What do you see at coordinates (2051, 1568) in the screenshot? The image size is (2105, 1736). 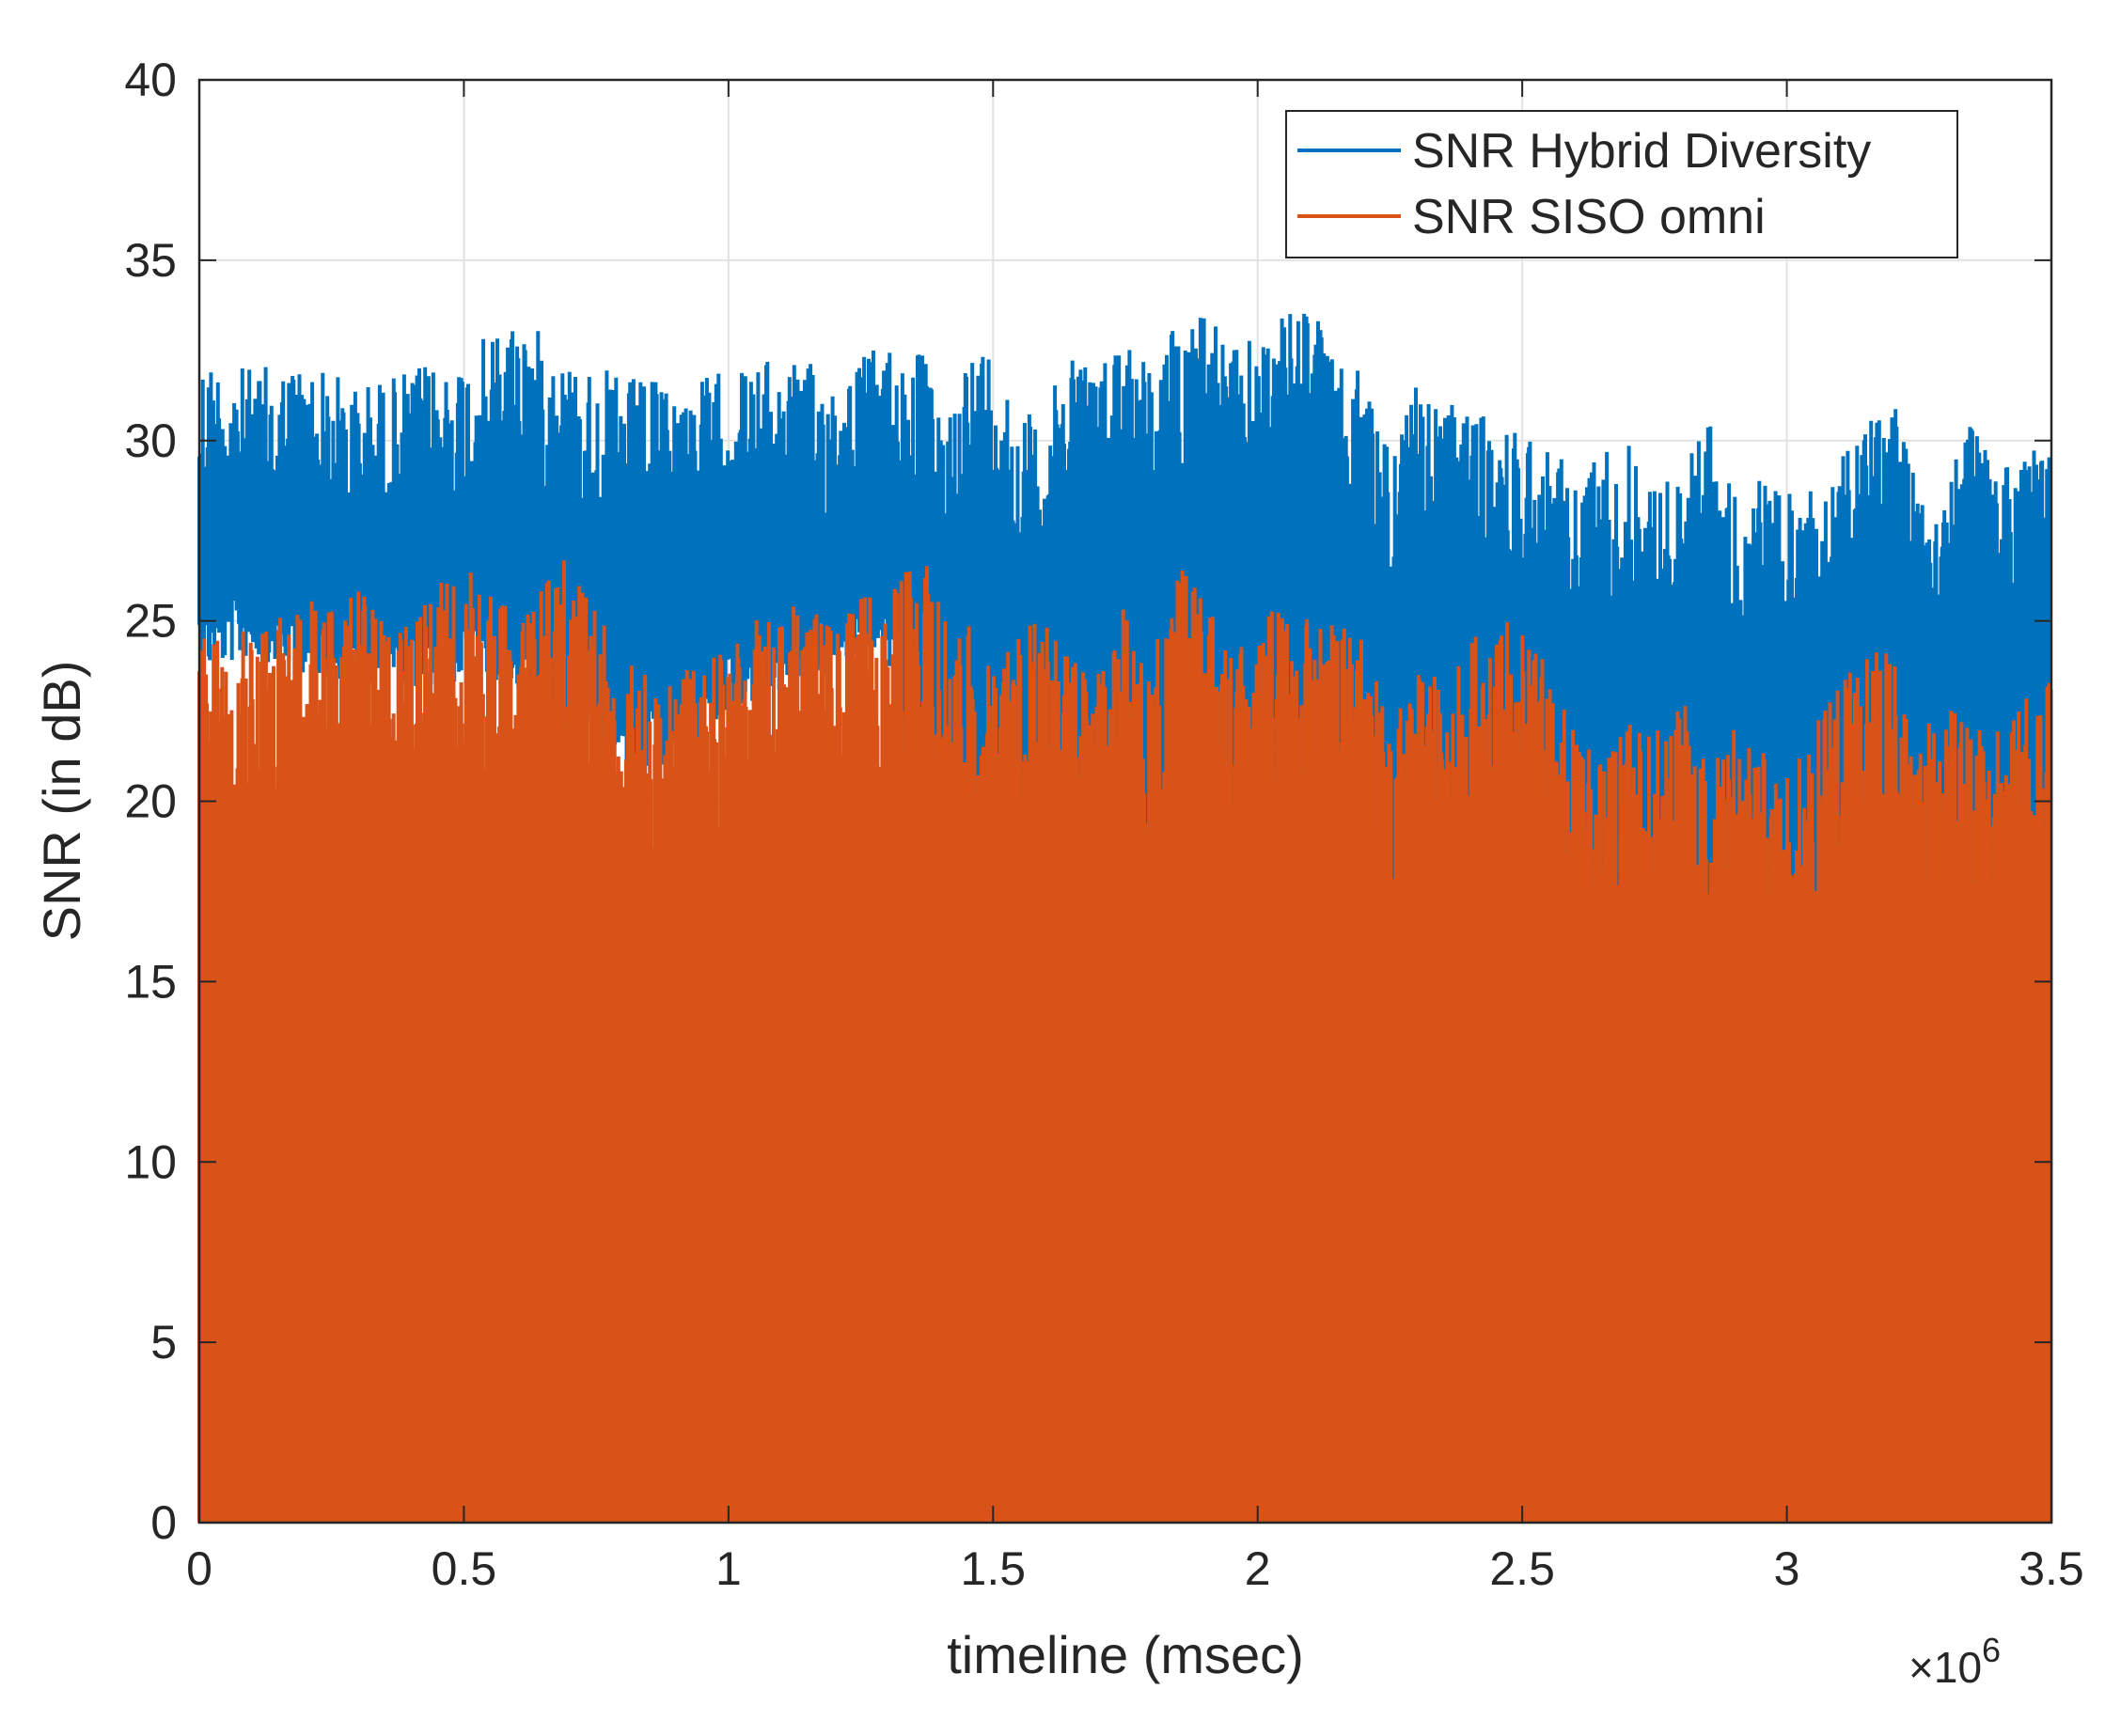 I see `x-tick-label: 3.5` at bounding box center [2051, 1568].